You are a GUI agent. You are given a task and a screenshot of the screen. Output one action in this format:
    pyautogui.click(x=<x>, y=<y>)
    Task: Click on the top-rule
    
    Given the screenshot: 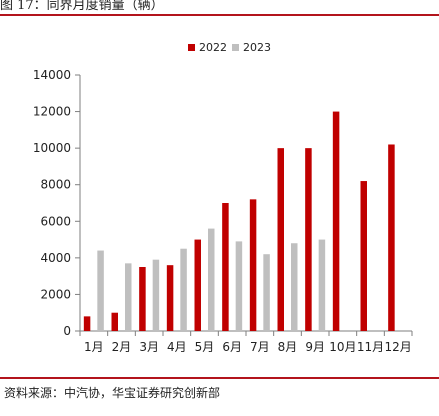 What is the action you would take?
    pyautogui.click(x=219, y=15)
    